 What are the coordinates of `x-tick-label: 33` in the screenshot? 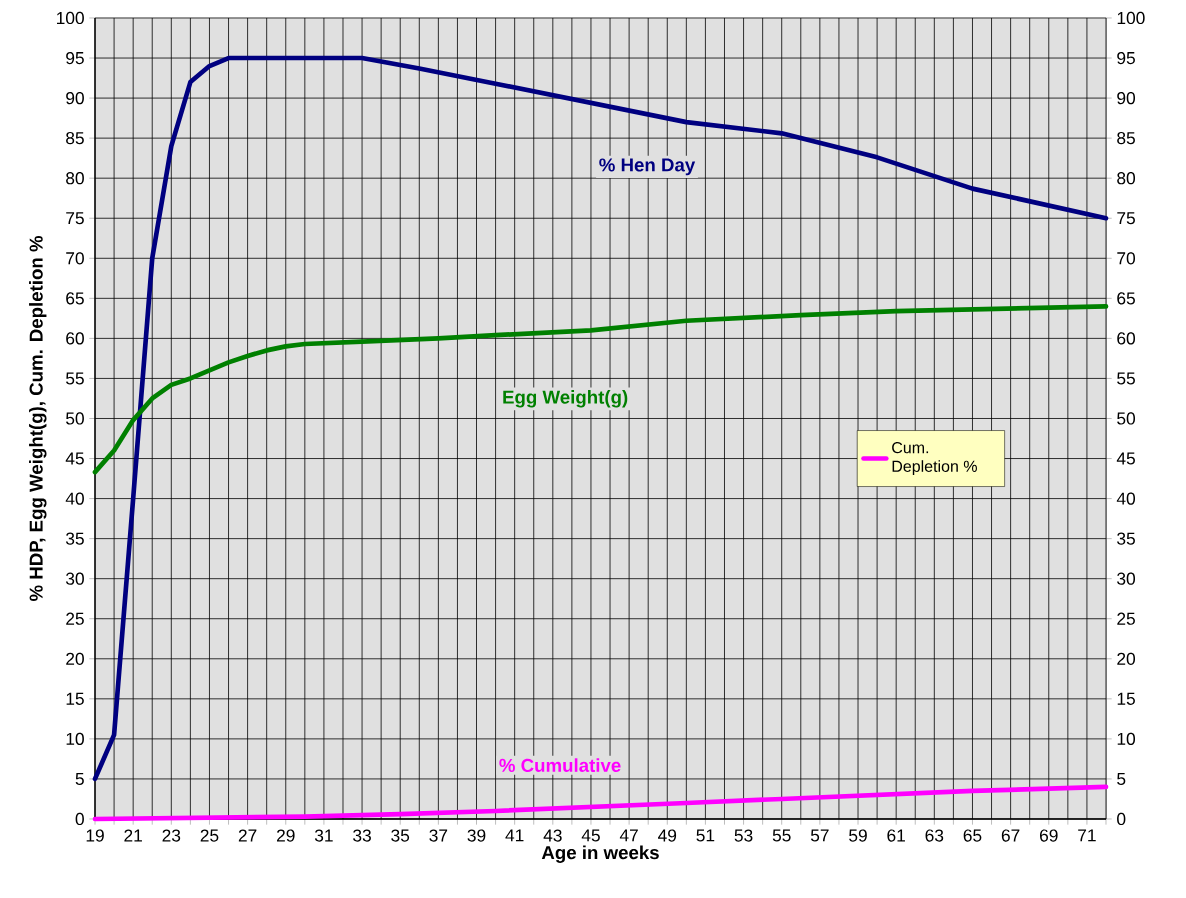 It's located at (362, 835).